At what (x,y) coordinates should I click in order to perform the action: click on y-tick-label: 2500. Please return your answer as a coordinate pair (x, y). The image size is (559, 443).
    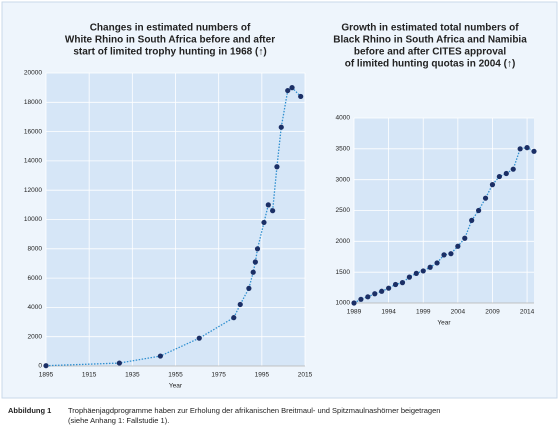
    Looking at the image, I should click on (343, 210).